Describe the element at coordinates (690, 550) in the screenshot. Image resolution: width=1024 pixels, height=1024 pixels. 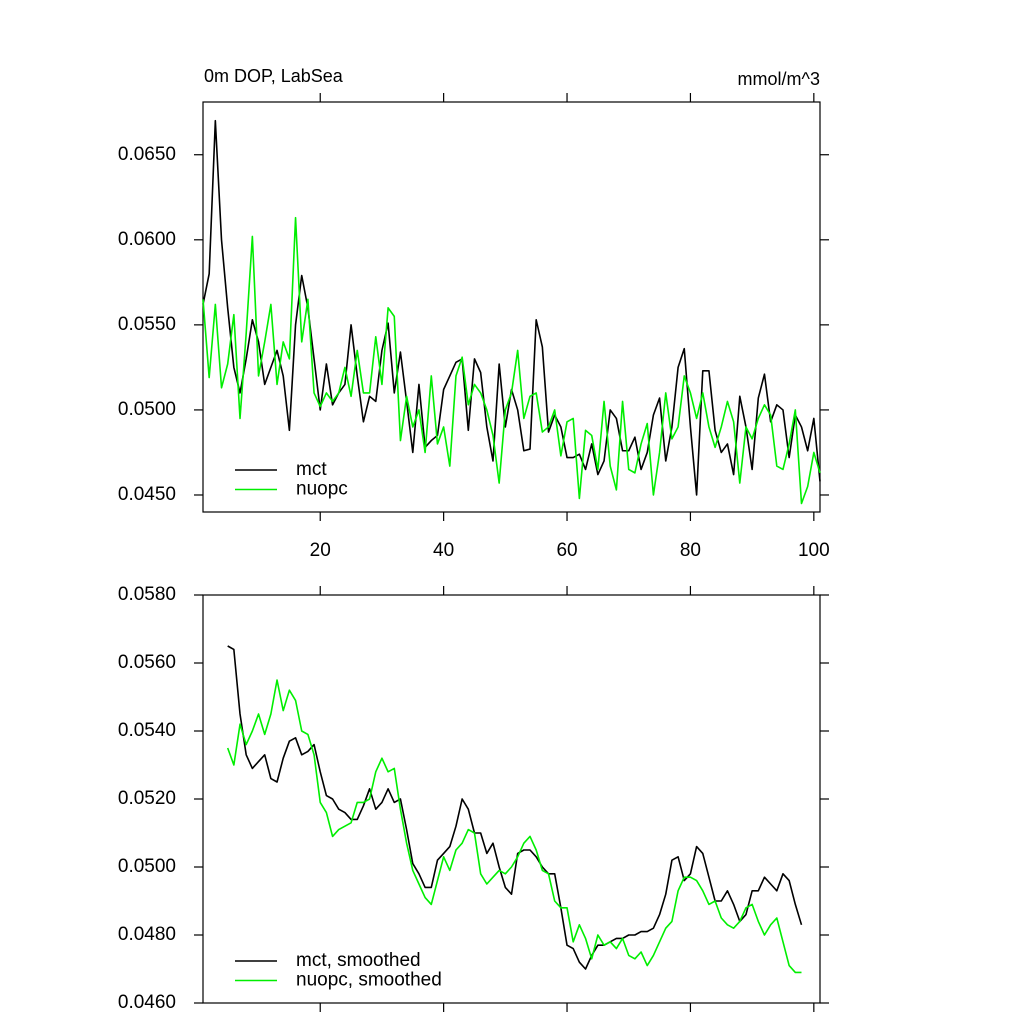
I see `x-tick-label: 80` at that location.